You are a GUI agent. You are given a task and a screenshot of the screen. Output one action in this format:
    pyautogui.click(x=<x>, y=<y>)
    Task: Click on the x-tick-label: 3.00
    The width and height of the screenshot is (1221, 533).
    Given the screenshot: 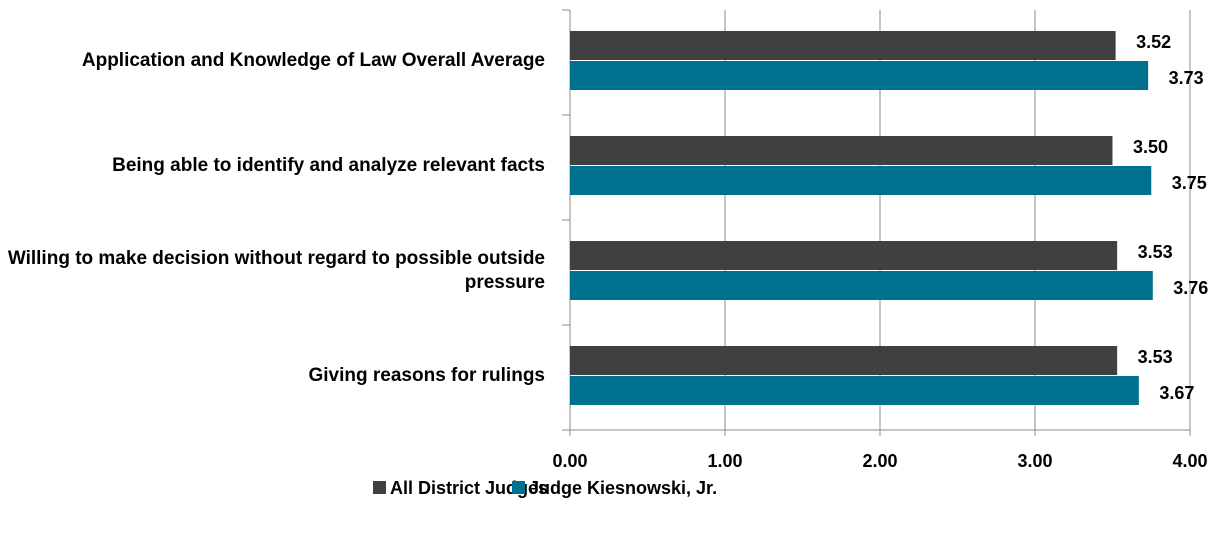 What is the action you would take?
    pyautogui.click(x=1034, y=461)
    